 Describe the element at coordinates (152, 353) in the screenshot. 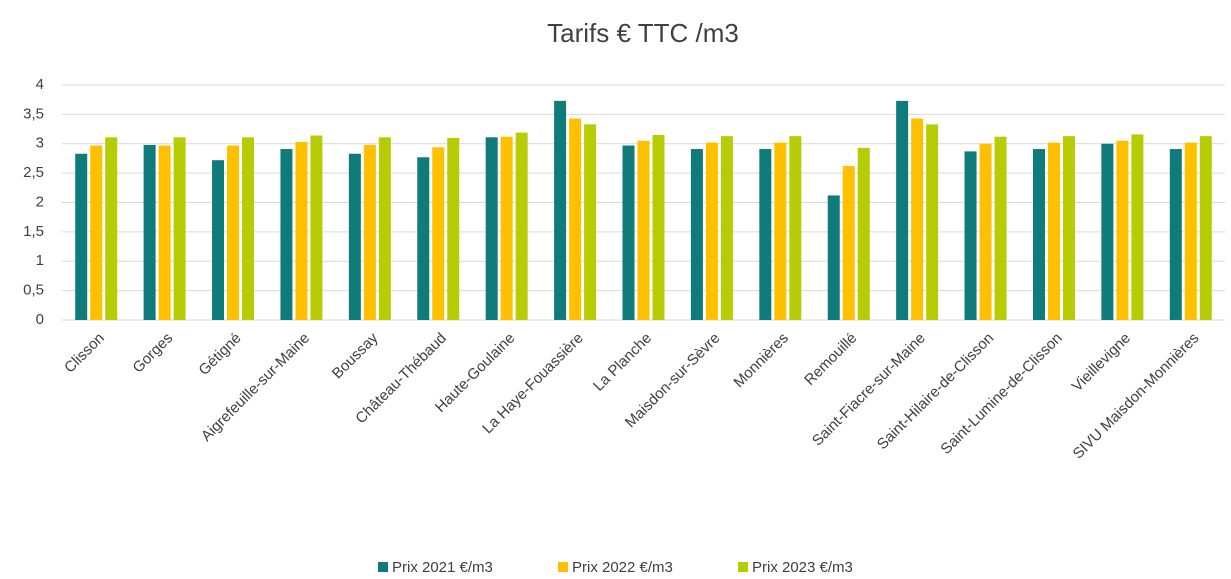

I see `x-tick-label: Gorges` at that location.